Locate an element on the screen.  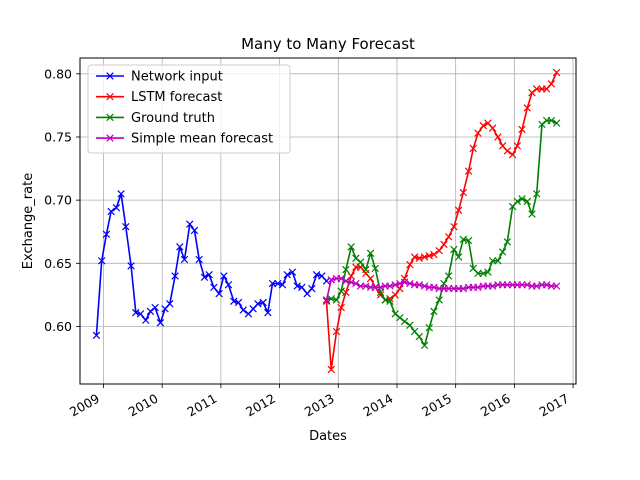
chart-title: Many to Many Forecast is located at coordinates (328, 44).